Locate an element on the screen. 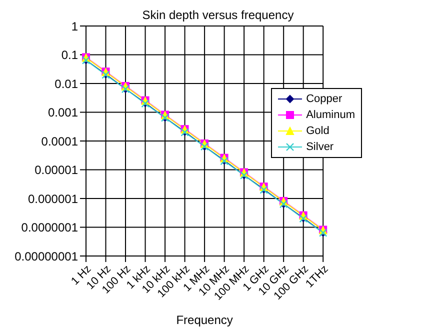 This screenshot has height=332, width=436. y-tick-label: 0.00000001 is located at coordinates (46, 256).